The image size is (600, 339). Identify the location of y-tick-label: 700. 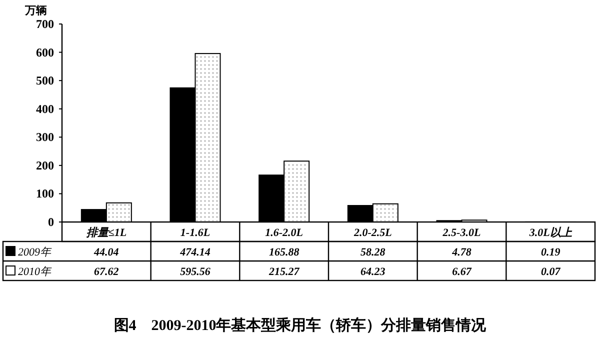
(45, 24).